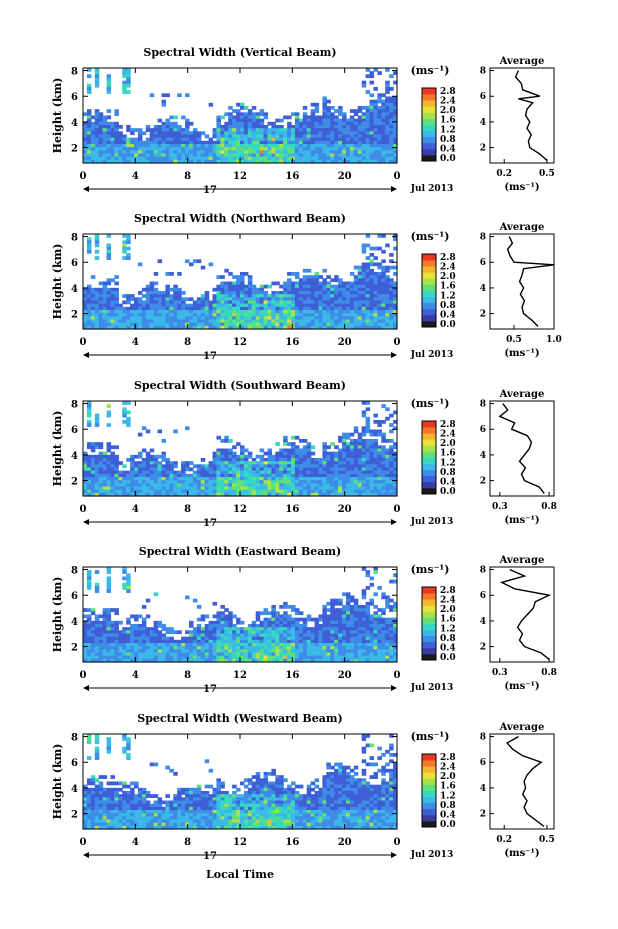 This screenshot has width=618, height=929. Describe the element at coordinates (448, 258) in the screenshot. I see `colorbar-tick-label: 2.8` at that location.